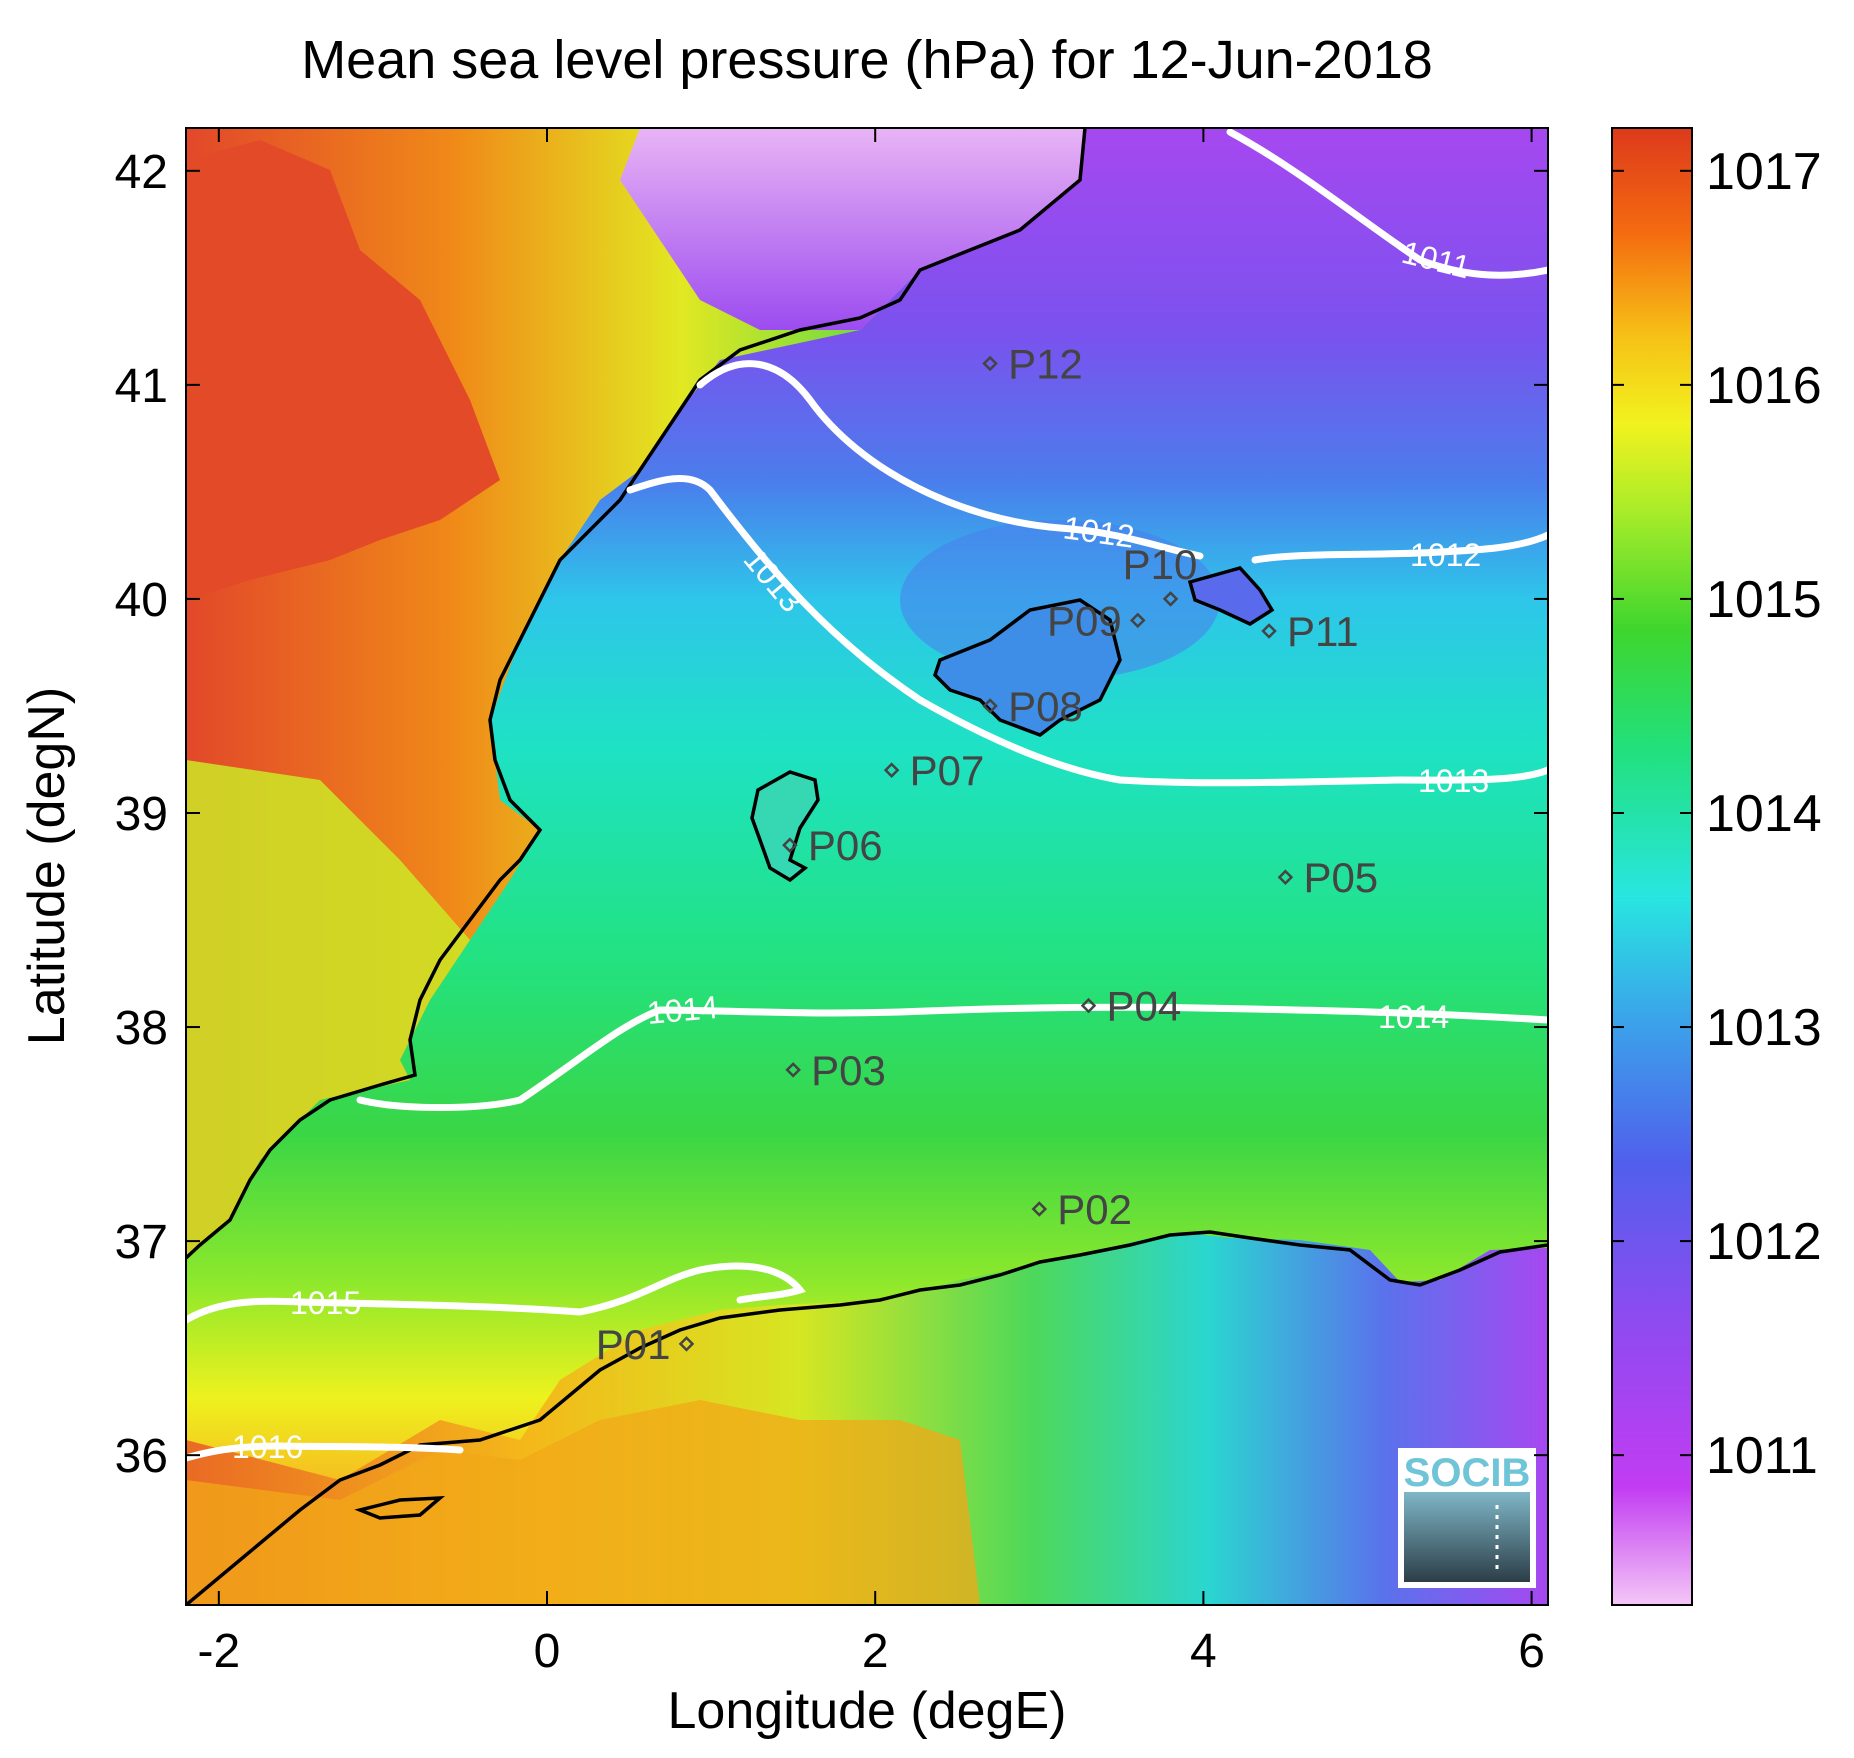 The image size is (1854, 1758). What do you see at coordinates (1045, 706) in the screenshot?
I see `station-label: P08` at bounding box center [1045, 706].